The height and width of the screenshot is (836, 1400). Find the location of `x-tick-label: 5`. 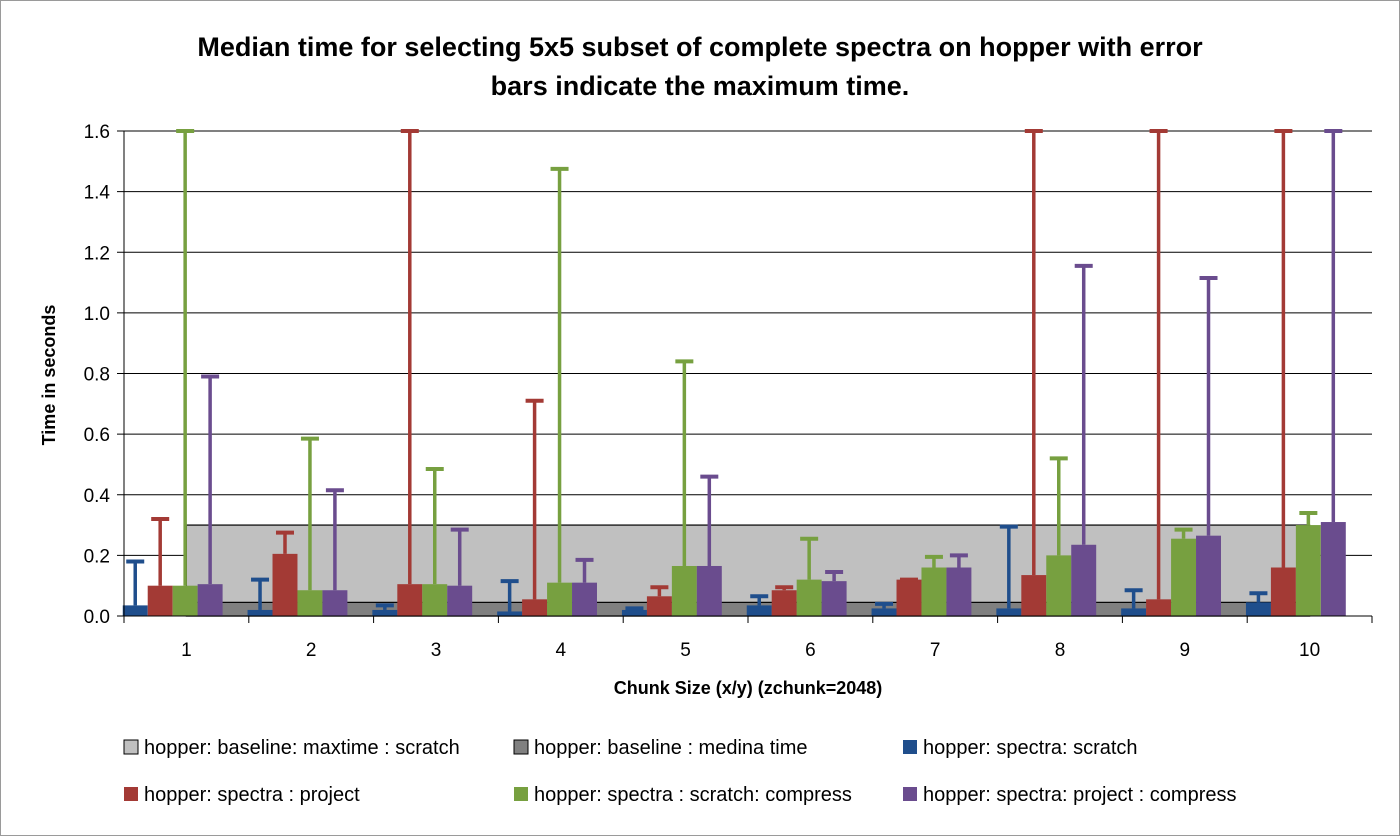

x-tick-label: 5 is located at coordinates (685, 650).